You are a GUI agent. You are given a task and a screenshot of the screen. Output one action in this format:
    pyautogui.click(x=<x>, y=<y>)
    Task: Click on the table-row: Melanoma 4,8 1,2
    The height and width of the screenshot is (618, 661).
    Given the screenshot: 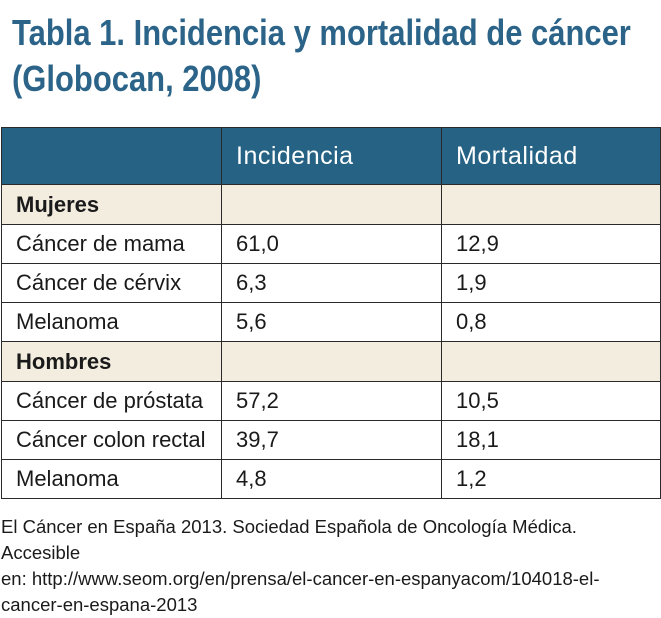 What is the action you would take?
    pyautogui.click(x=331, y=479)
    